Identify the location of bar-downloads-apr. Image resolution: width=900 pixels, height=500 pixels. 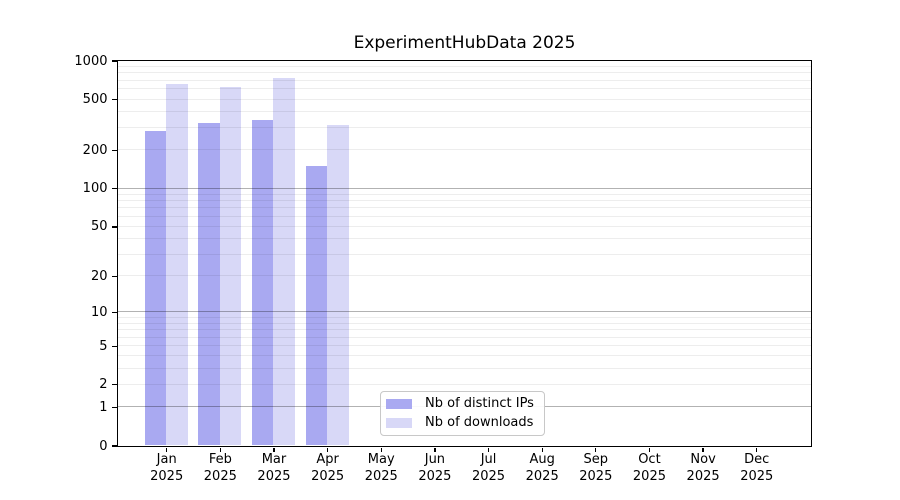
(338, 285).